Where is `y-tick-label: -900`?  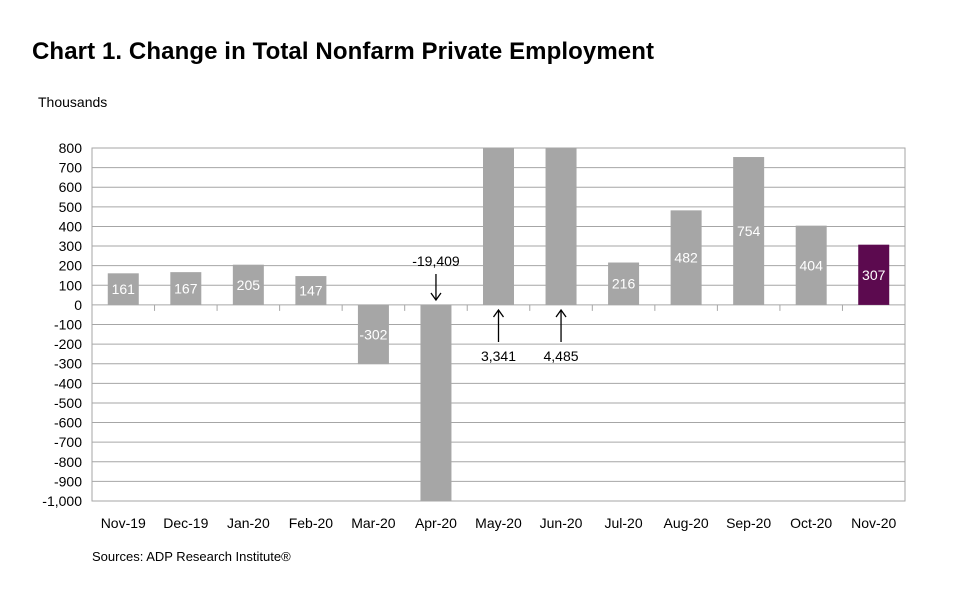 y-tick-label: -900 is located at coordinates (68, 481).